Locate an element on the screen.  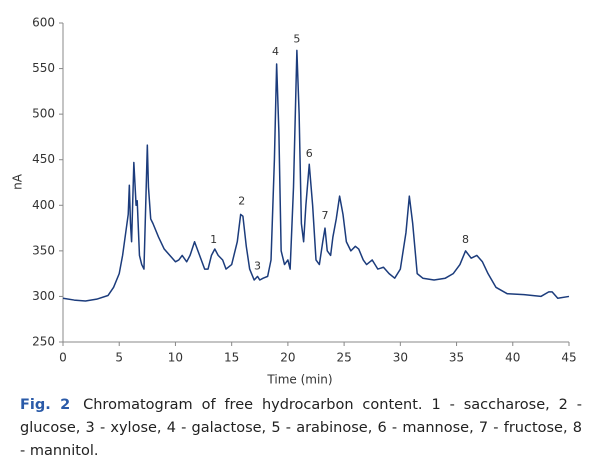
x-axis-label: Time (min) is located at coordinates (299, 380).